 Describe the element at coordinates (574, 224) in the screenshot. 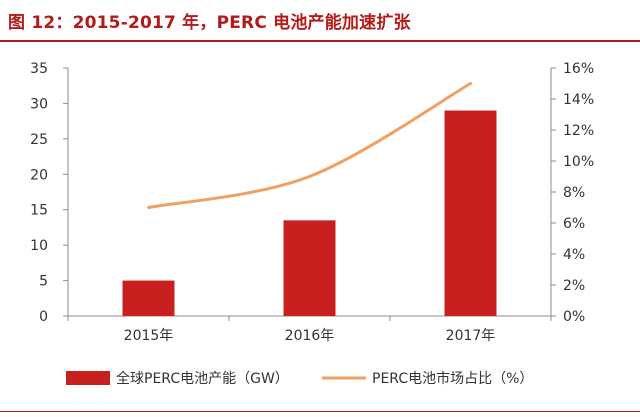

I see `right-tick-label: 6%` at that location.